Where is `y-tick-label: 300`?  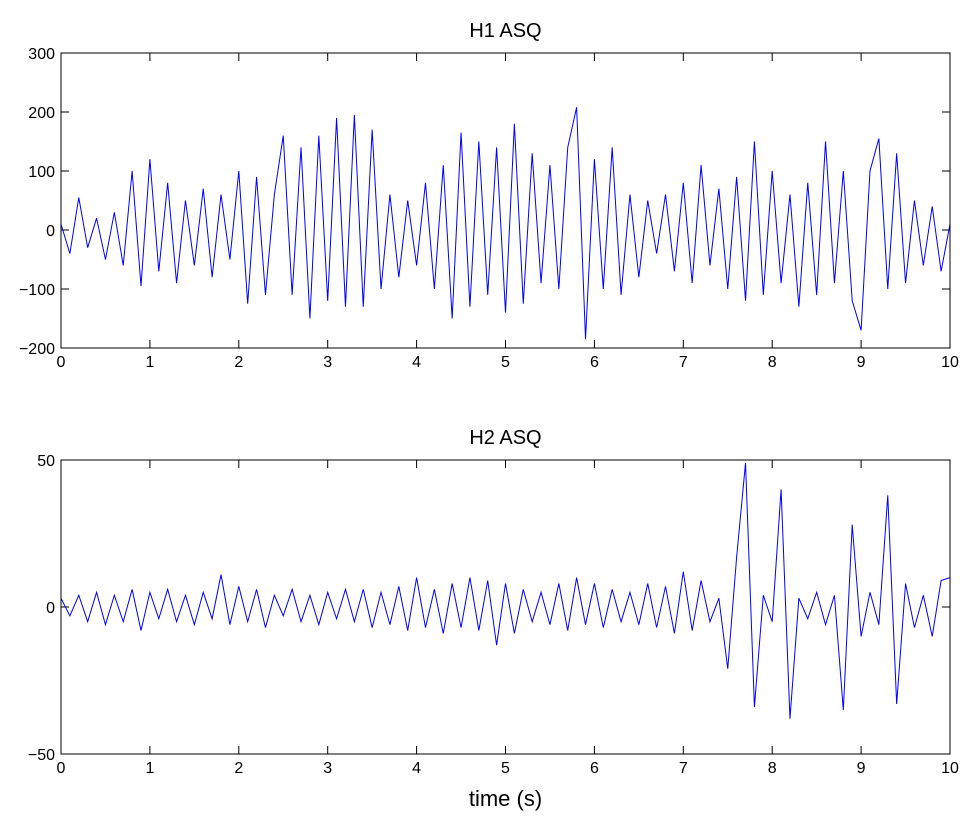
y-tick-label: 300 is located at coordinates (41, 54).